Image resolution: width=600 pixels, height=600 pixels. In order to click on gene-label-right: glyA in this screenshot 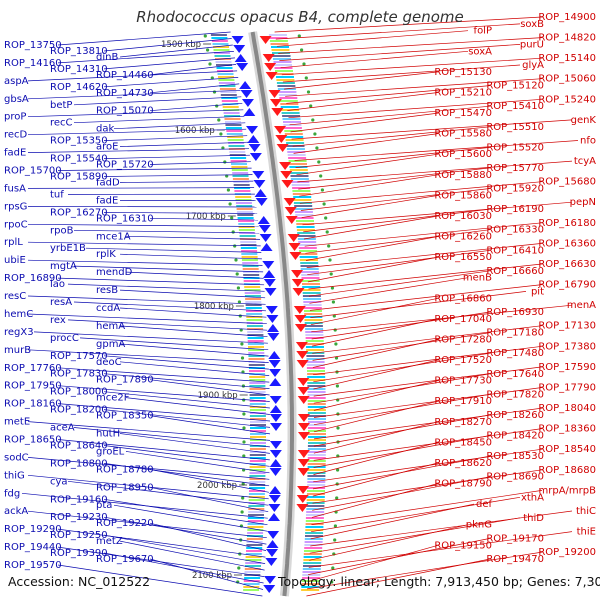, I will do `click(533, 65)`.